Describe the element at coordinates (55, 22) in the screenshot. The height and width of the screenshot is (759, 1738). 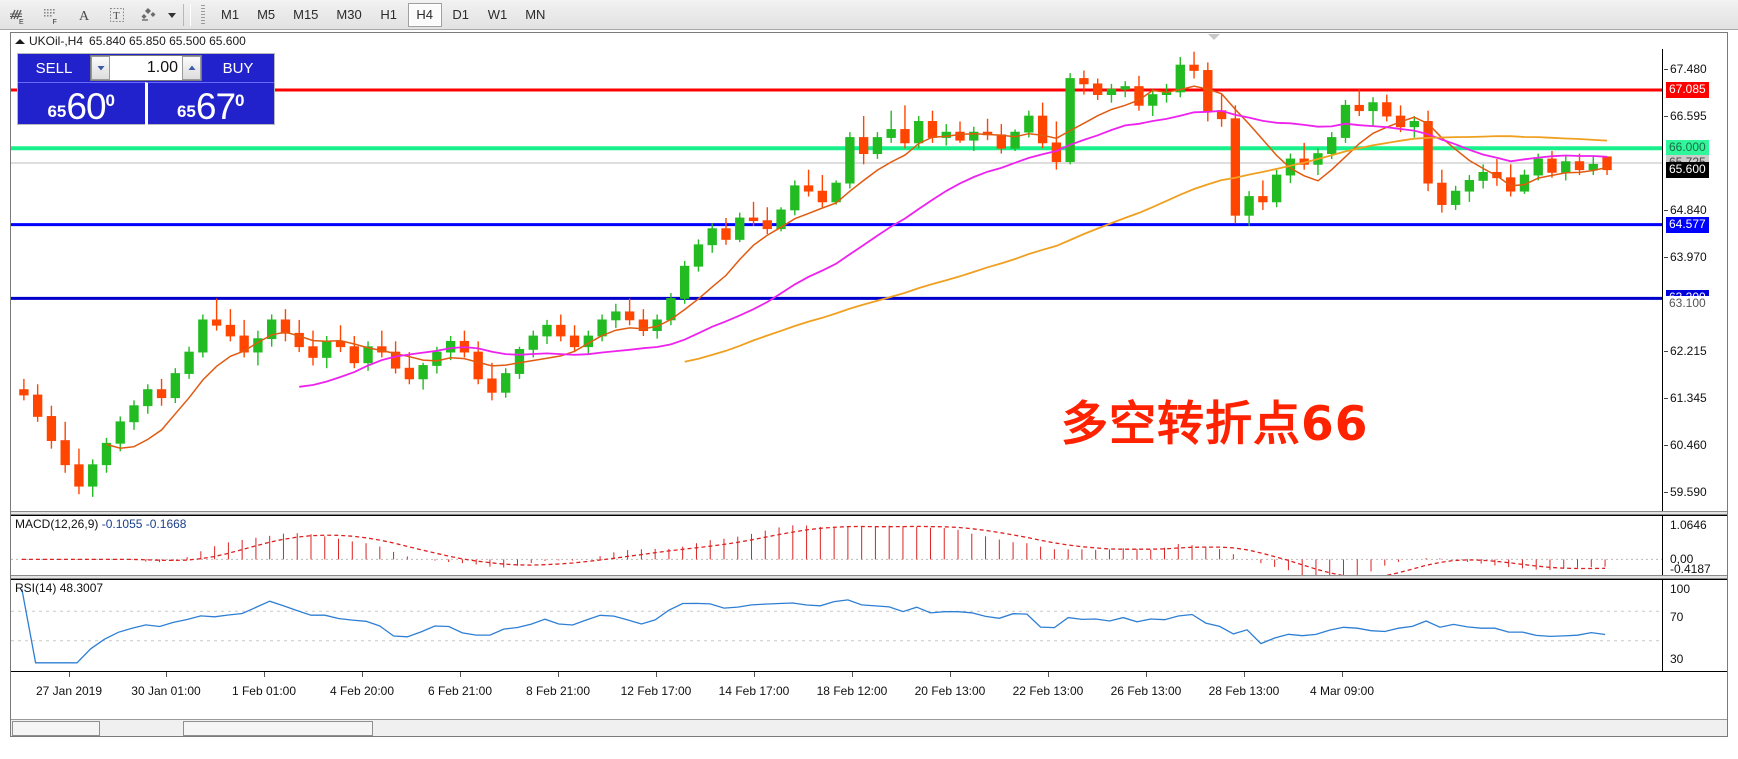
I see `svg-text: F` at that location.